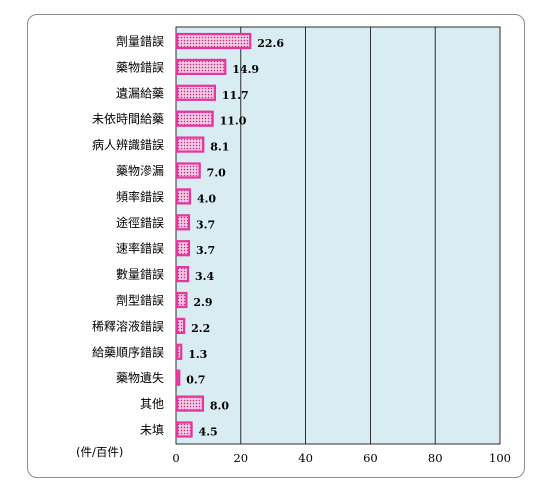 This screenshot has height=484, width=549. I want to click on category-label: 其他, so click(152, 404).